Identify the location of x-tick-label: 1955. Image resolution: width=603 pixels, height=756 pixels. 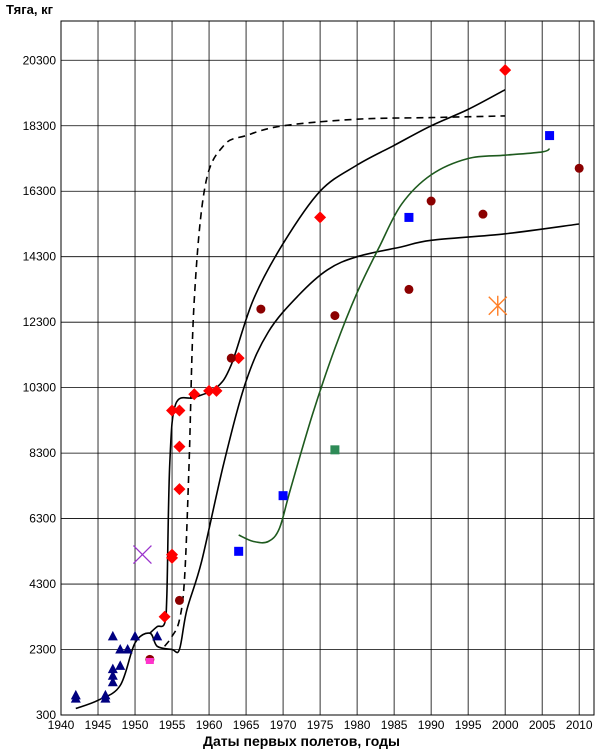
(172, 725).